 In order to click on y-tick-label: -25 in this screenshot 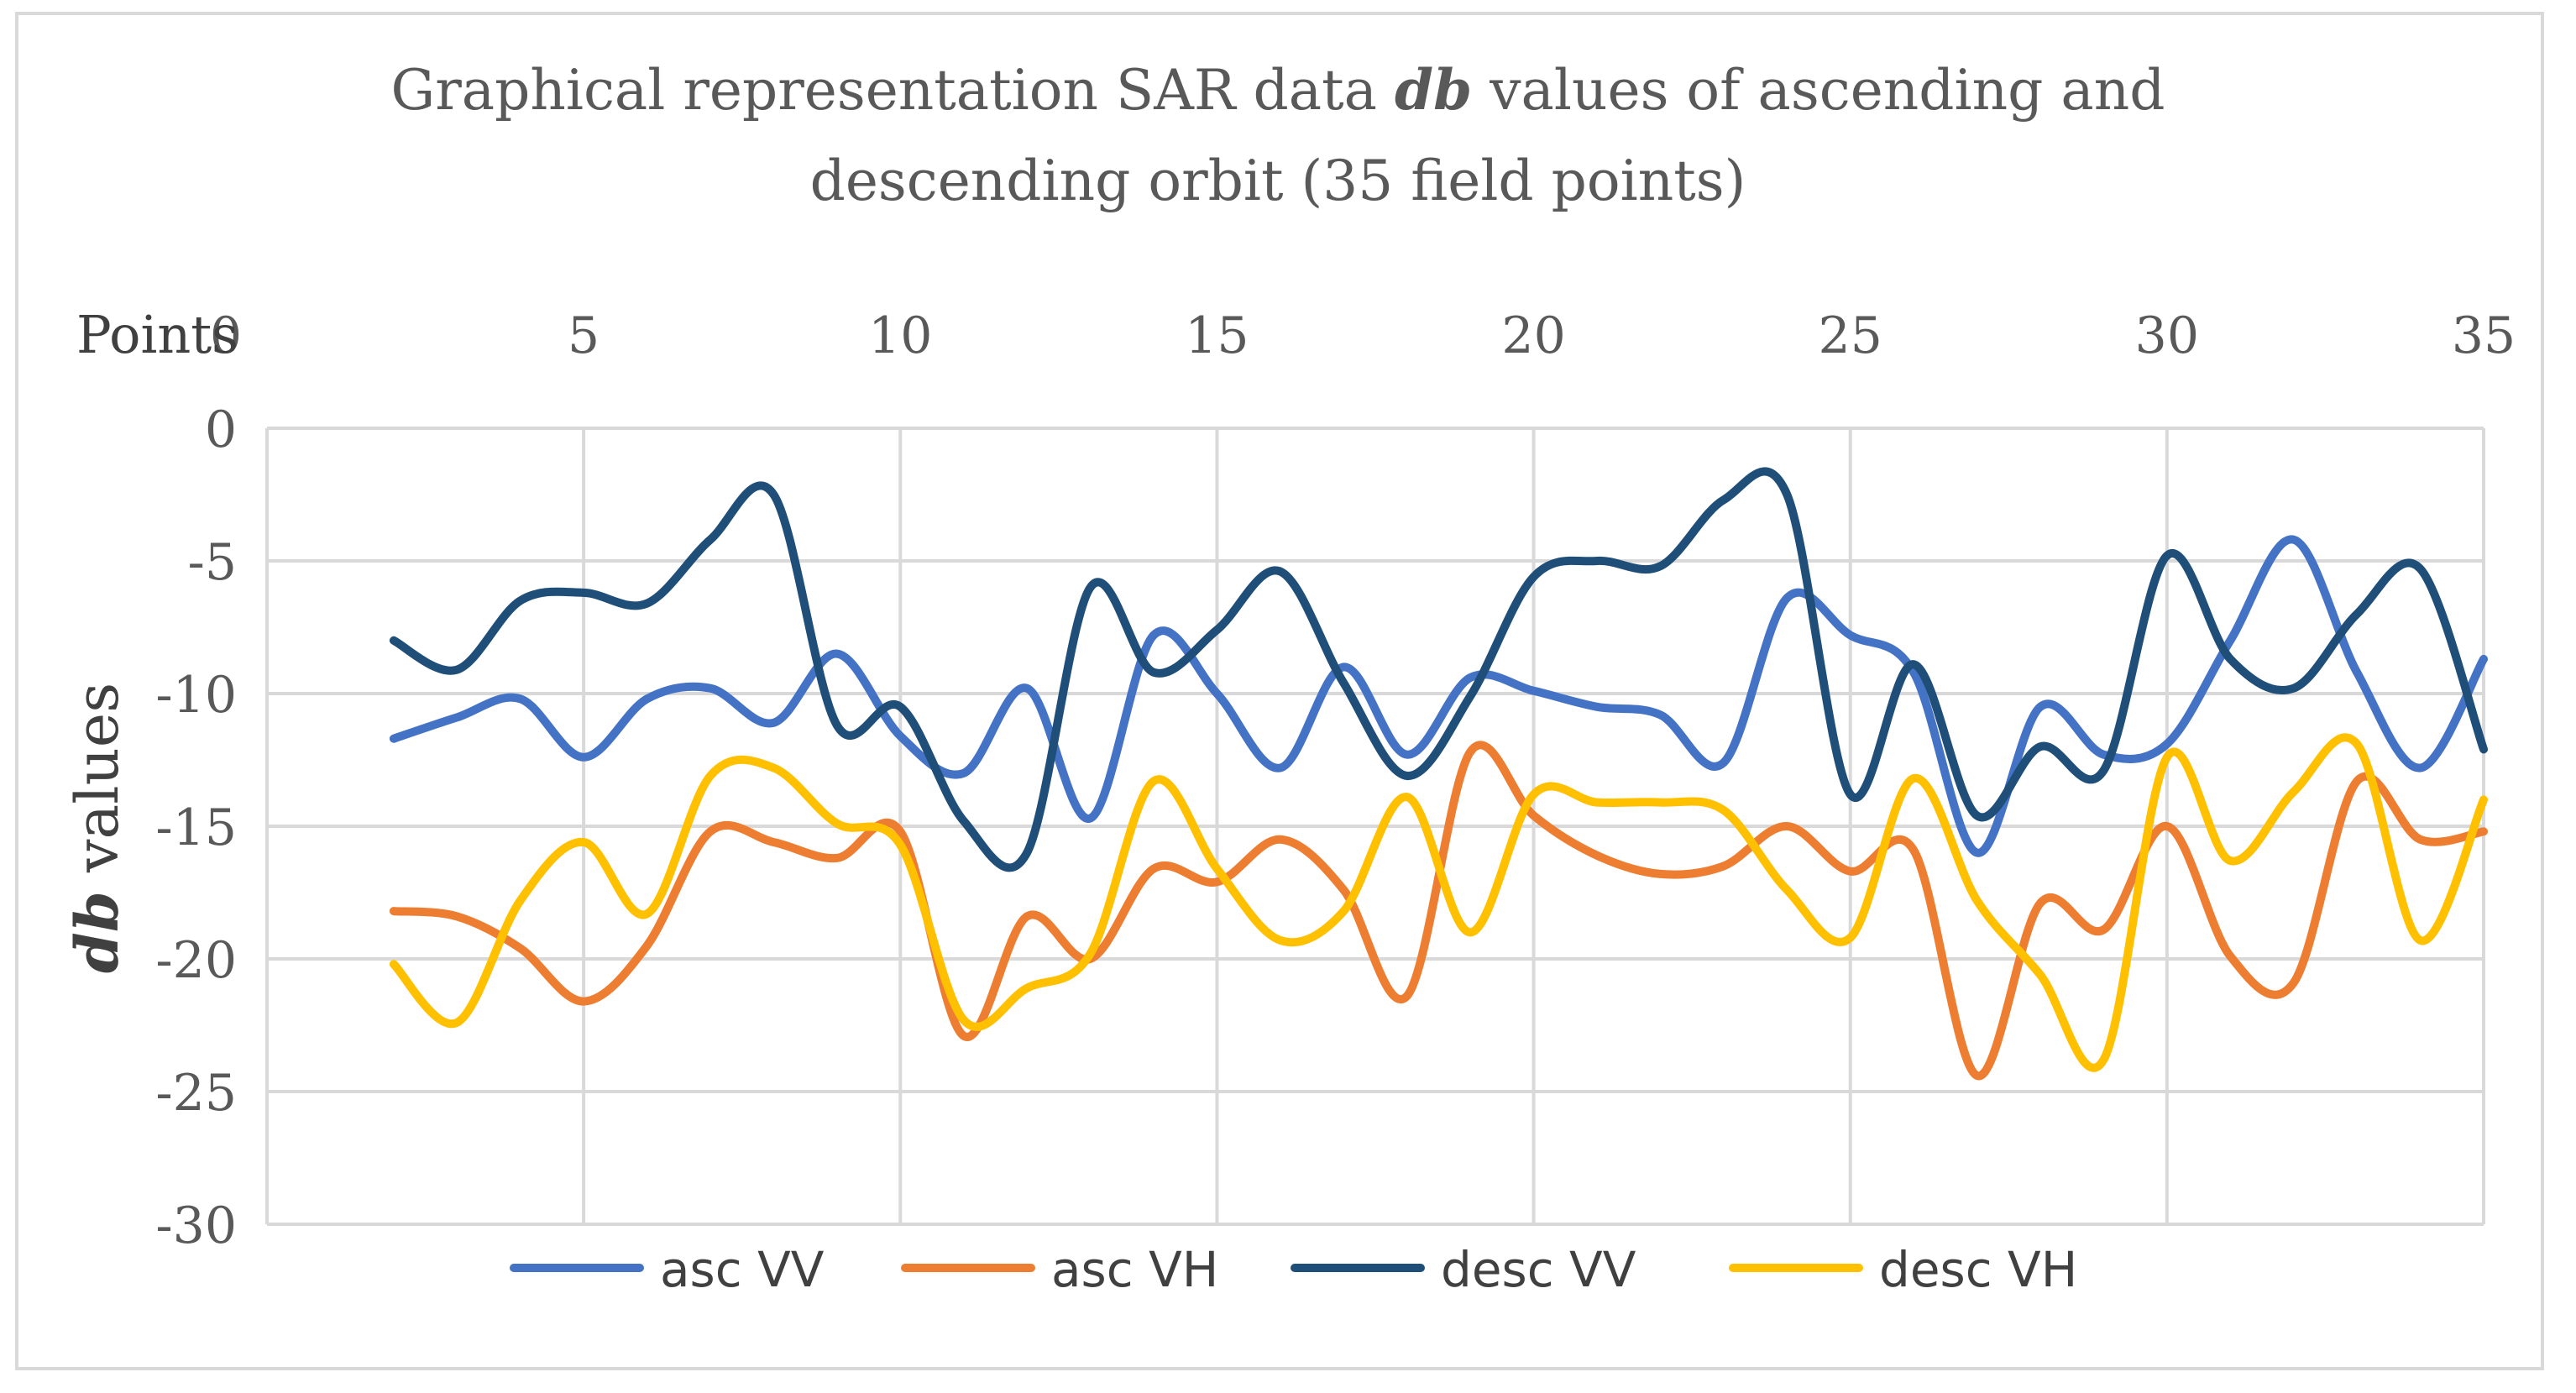, I will do `click(196, 1093)`.